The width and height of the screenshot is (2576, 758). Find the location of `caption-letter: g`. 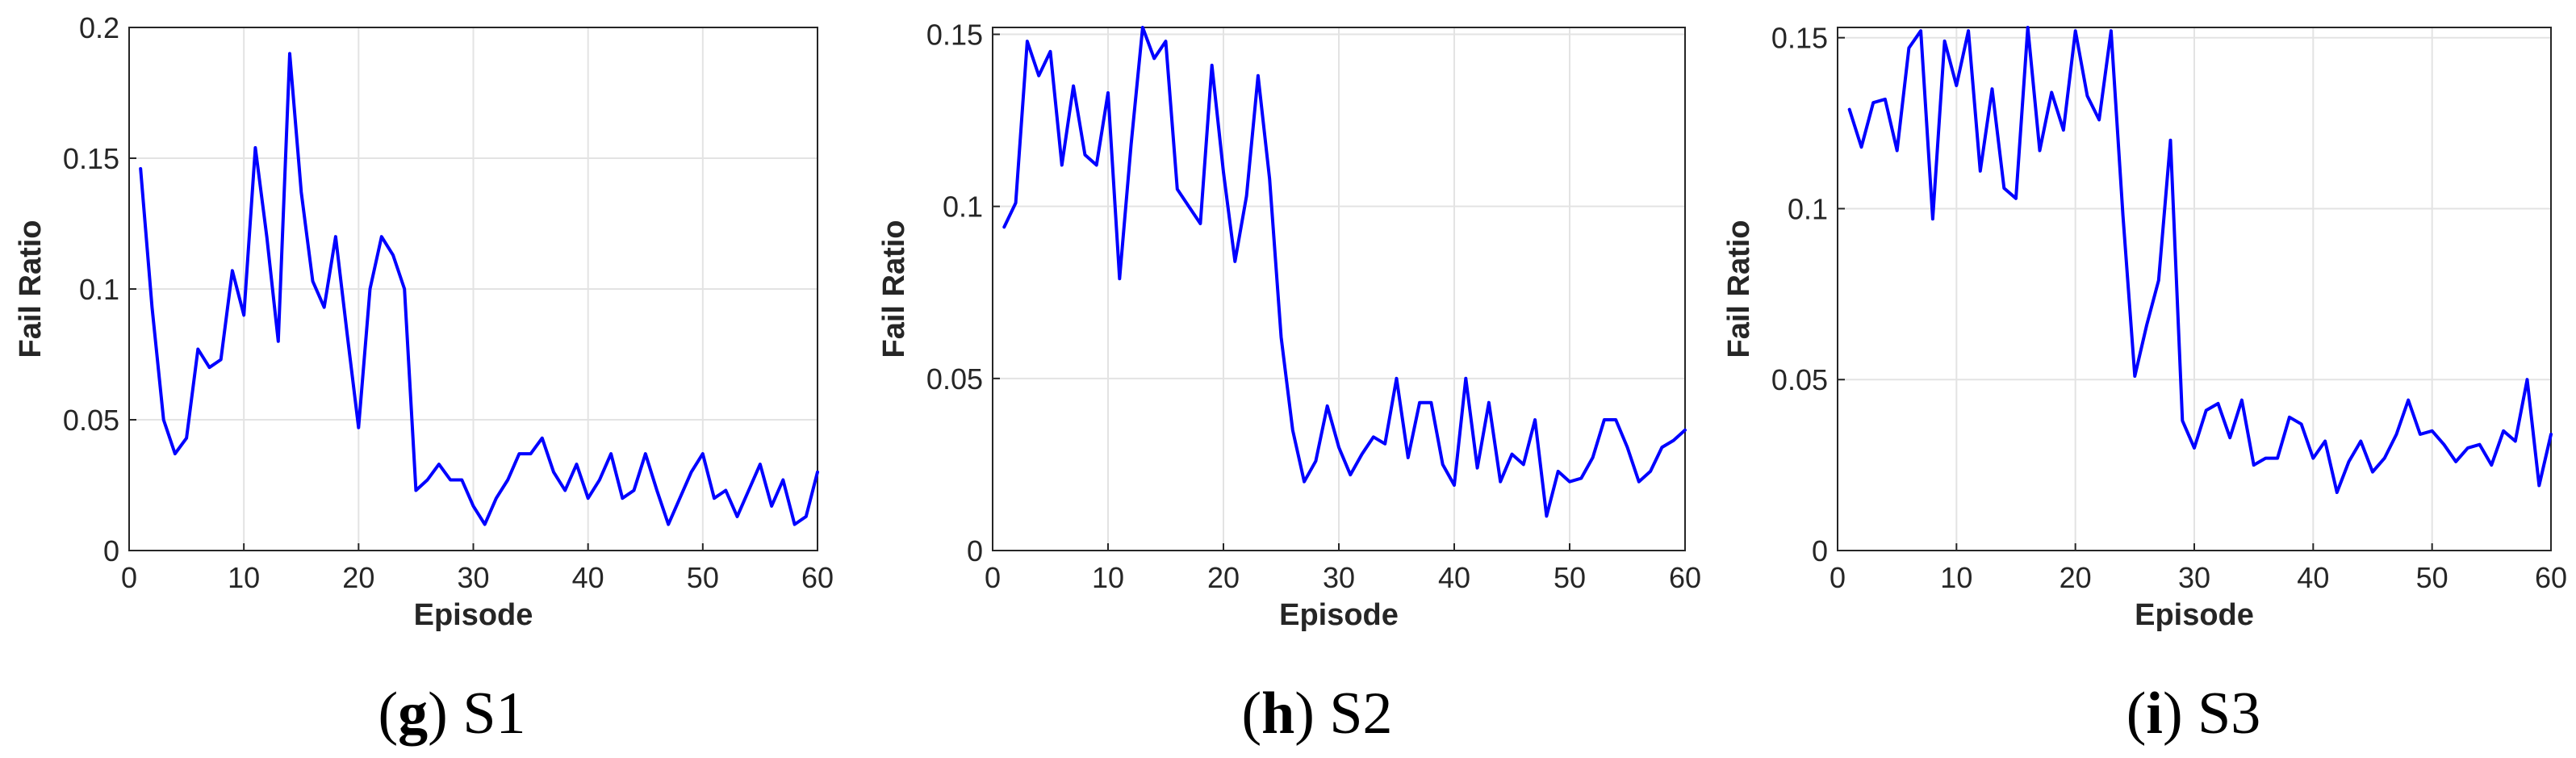

caption-letter: g is located at coordinates (413, 714).